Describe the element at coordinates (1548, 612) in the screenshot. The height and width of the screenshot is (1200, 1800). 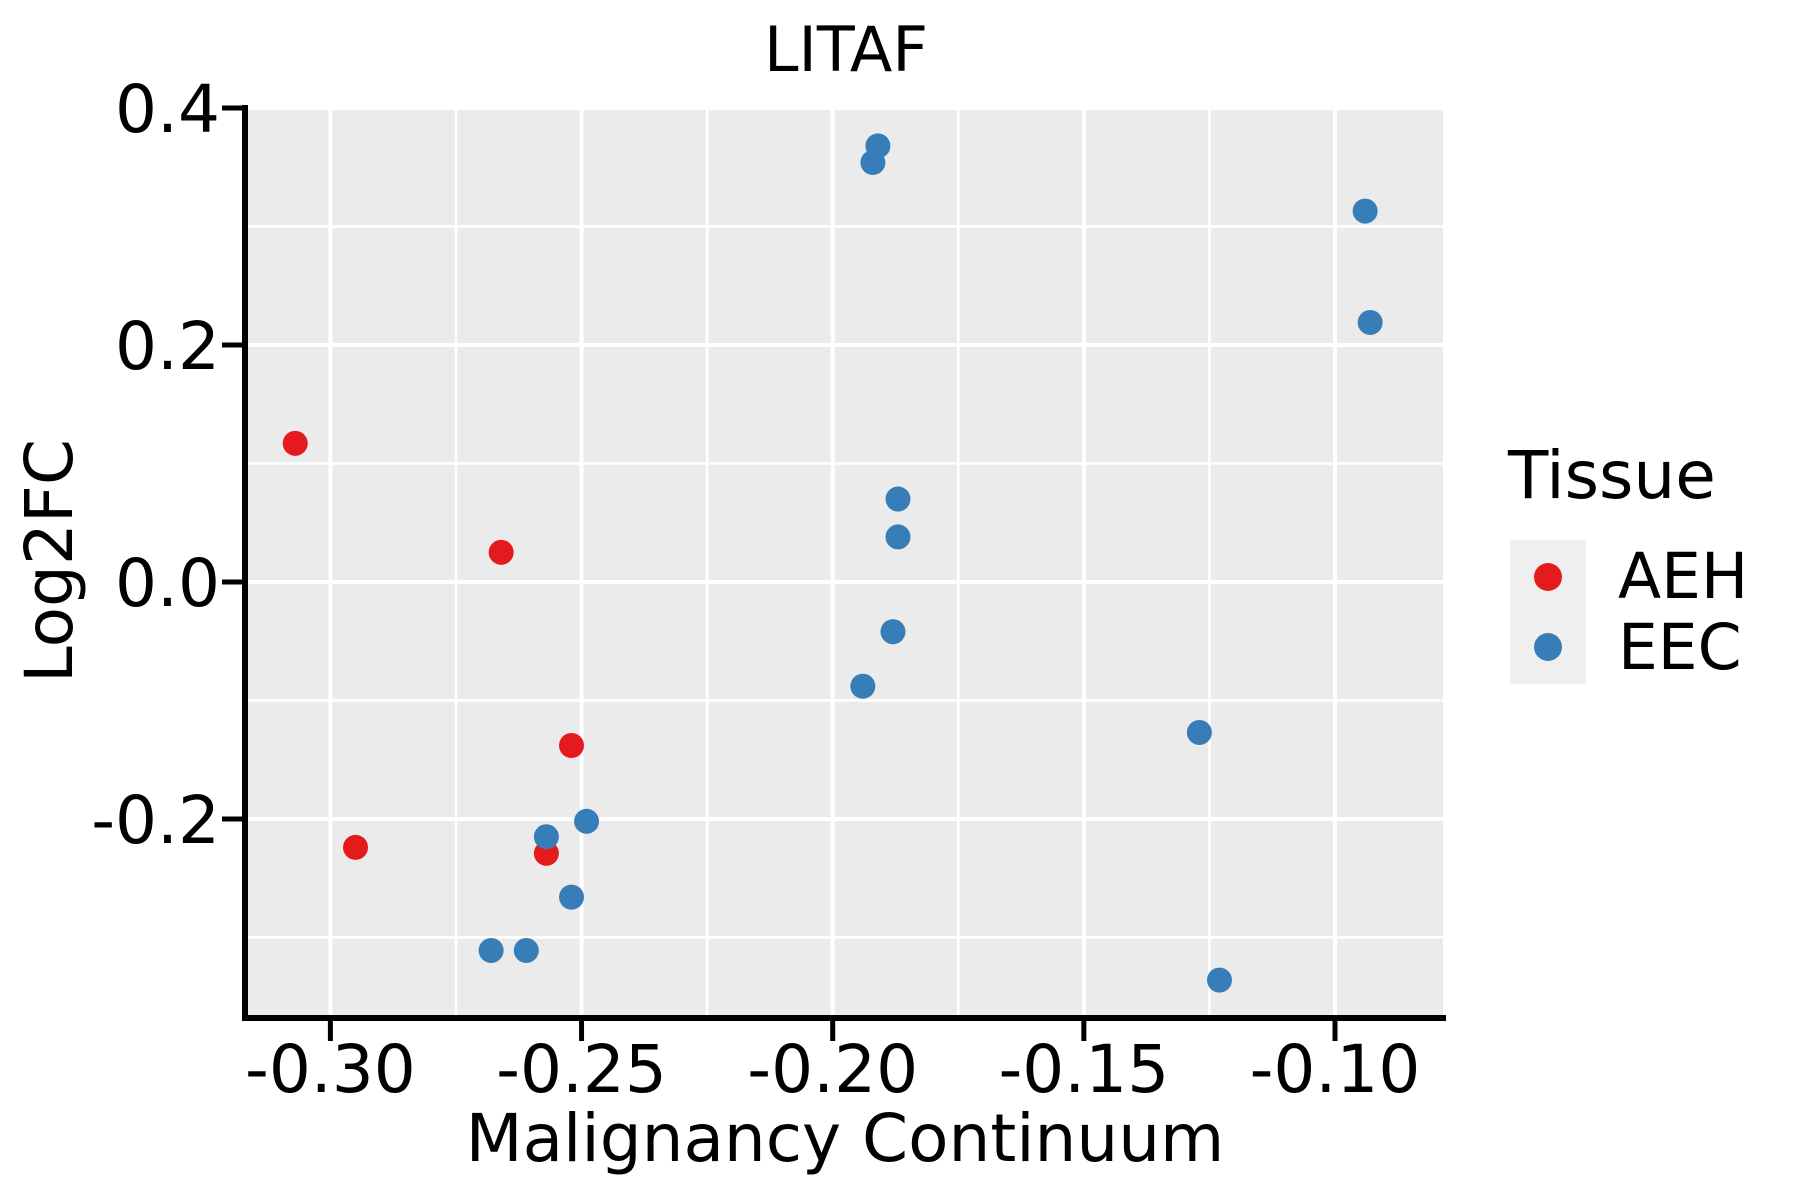
I see `legend-key-background` at that location.